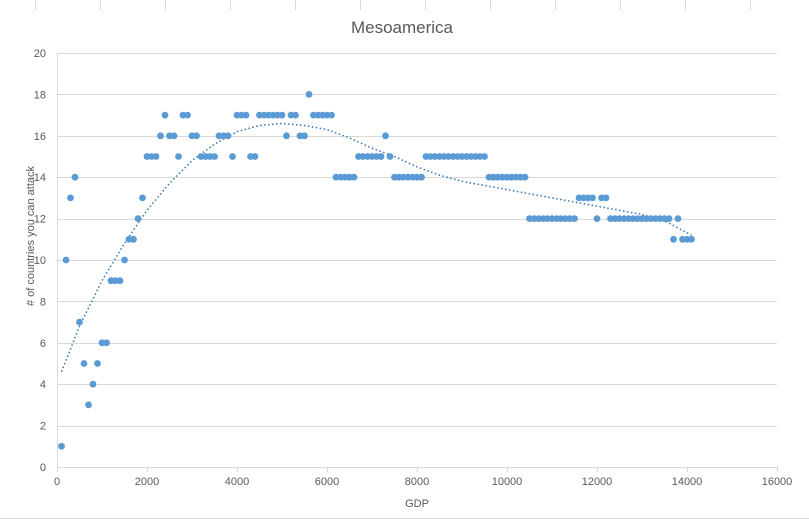  Describe the element at coordinates (40, 137) in the screenshot. I see `y-tick-label: 16` at that location.